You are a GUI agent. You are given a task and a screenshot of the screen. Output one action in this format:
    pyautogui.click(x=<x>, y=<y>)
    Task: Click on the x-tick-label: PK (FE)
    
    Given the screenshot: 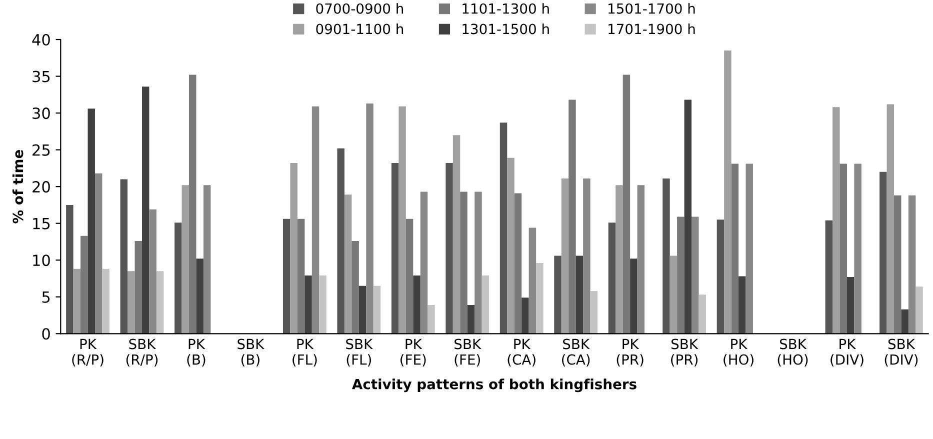 What is the action you would take?
    pyautogui.click(x=413, y=352)
    